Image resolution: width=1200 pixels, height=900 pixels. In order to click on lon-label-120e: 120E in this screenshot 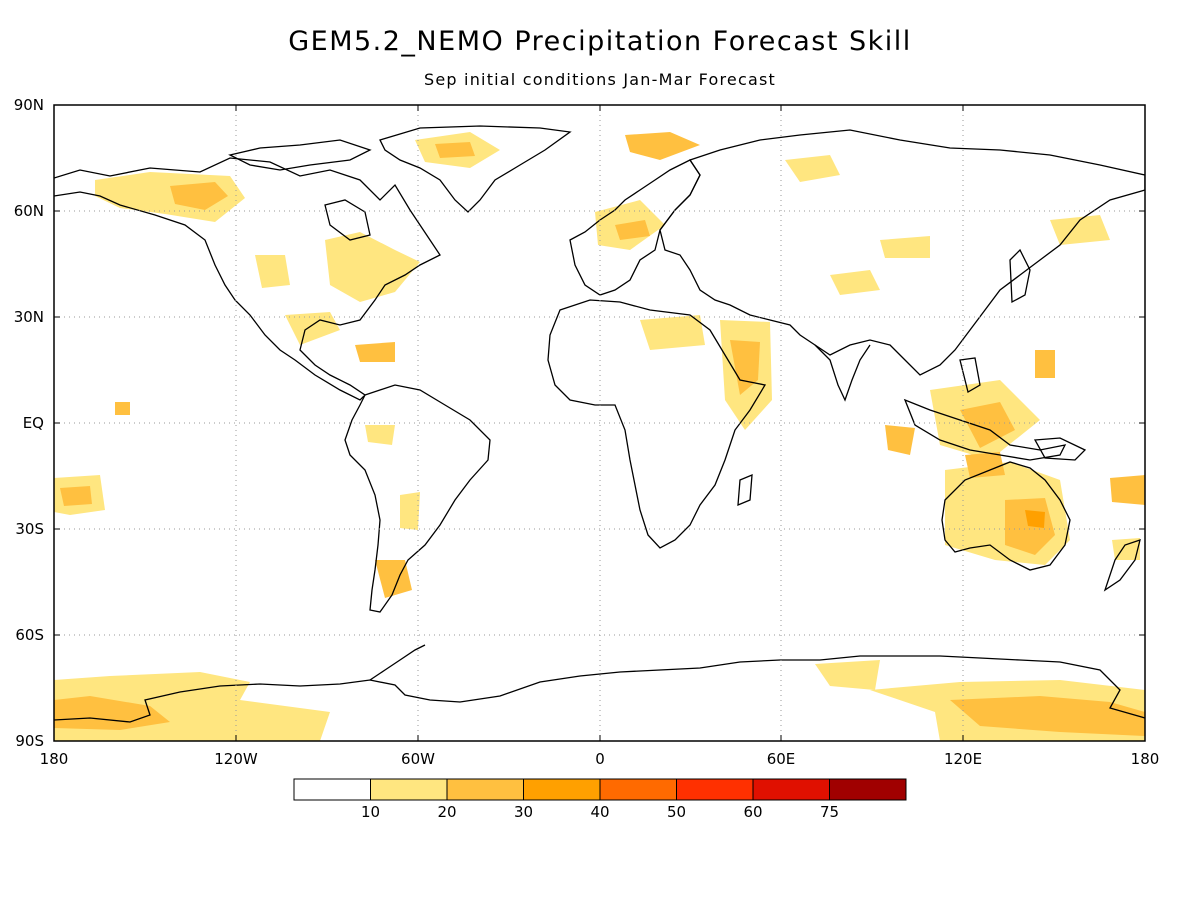, I will do `click(963, 759)`.